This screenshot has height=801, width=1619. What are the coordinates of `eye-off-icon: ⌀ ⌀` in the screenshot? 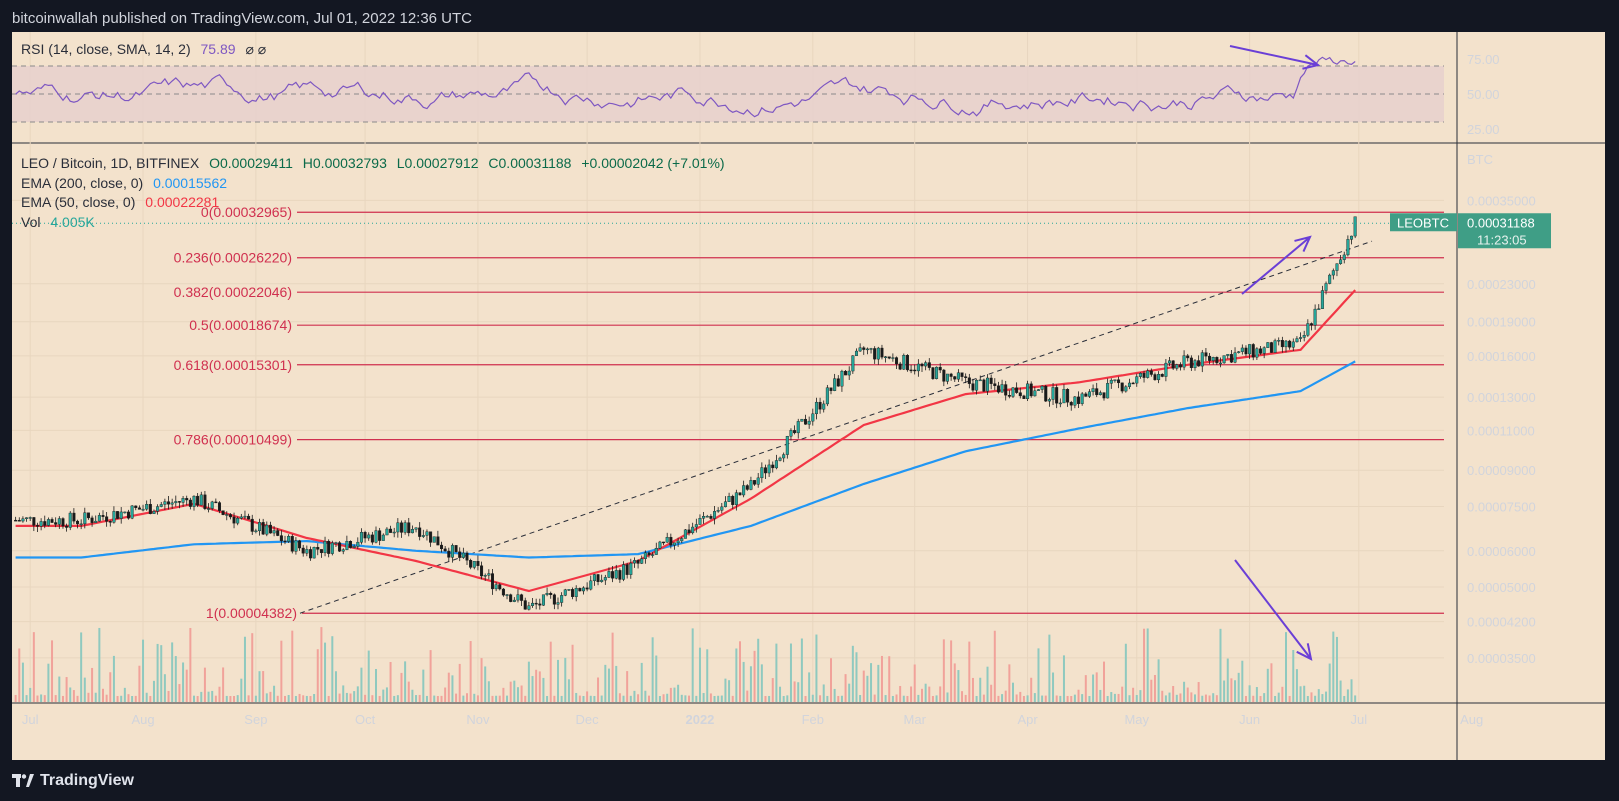 It's located at (256, 49).